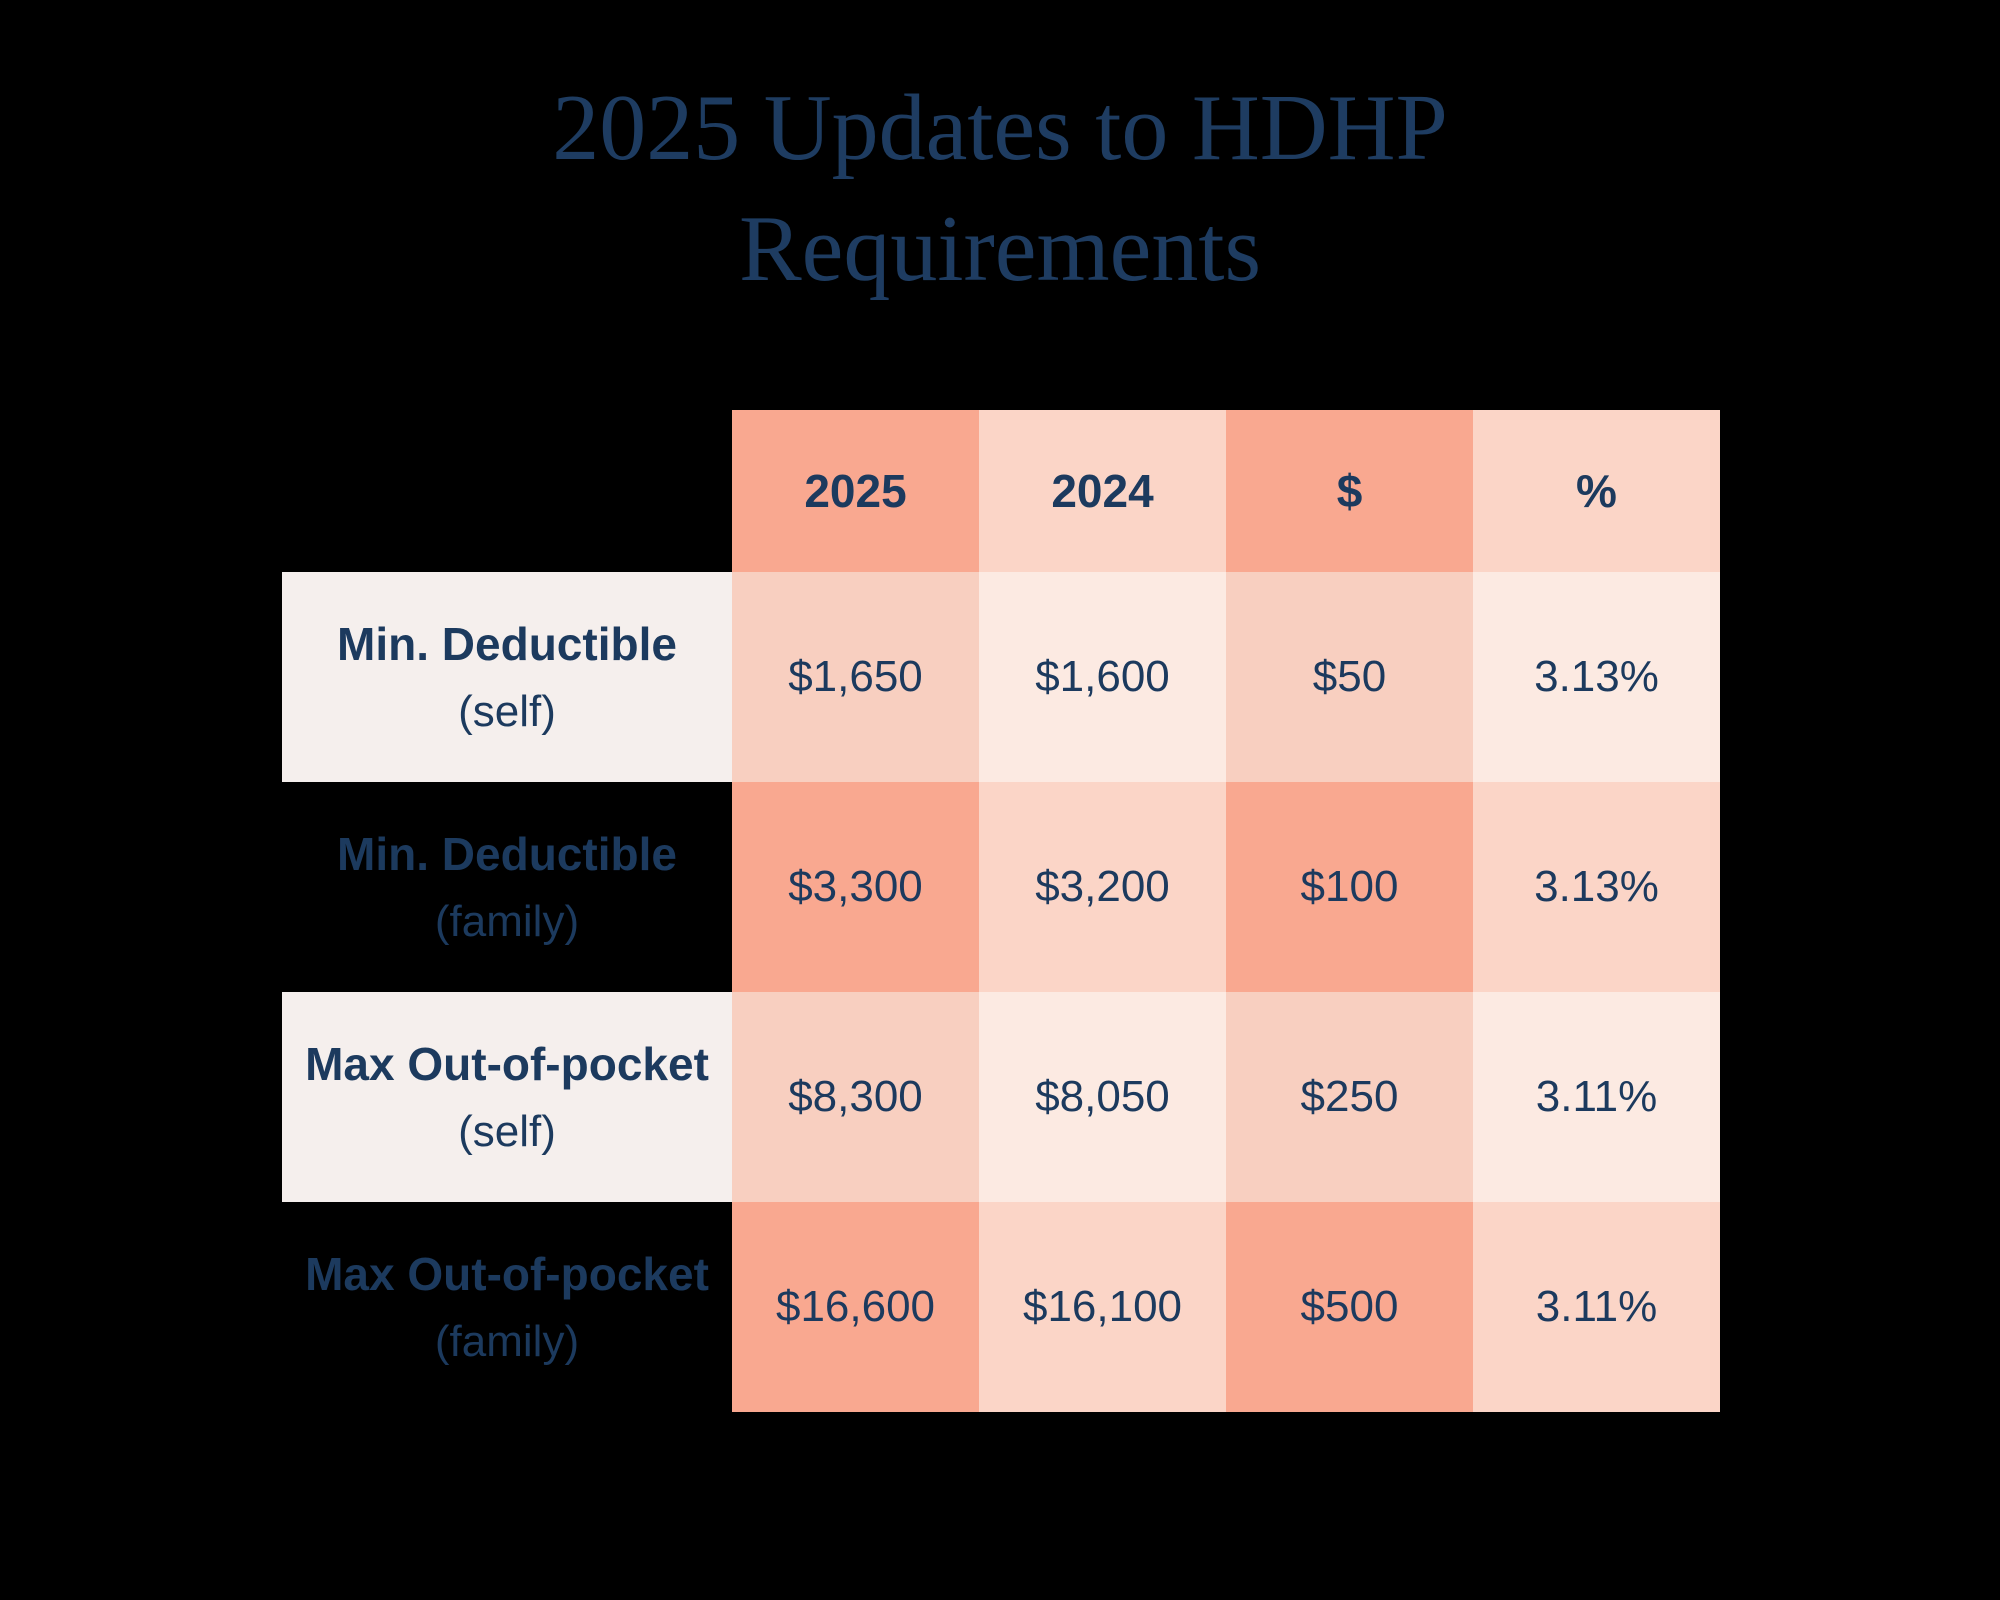 Image resolution: width=2000 pixels, height=1600 pixels. I want to click on header-spacer, so click(507, 491).